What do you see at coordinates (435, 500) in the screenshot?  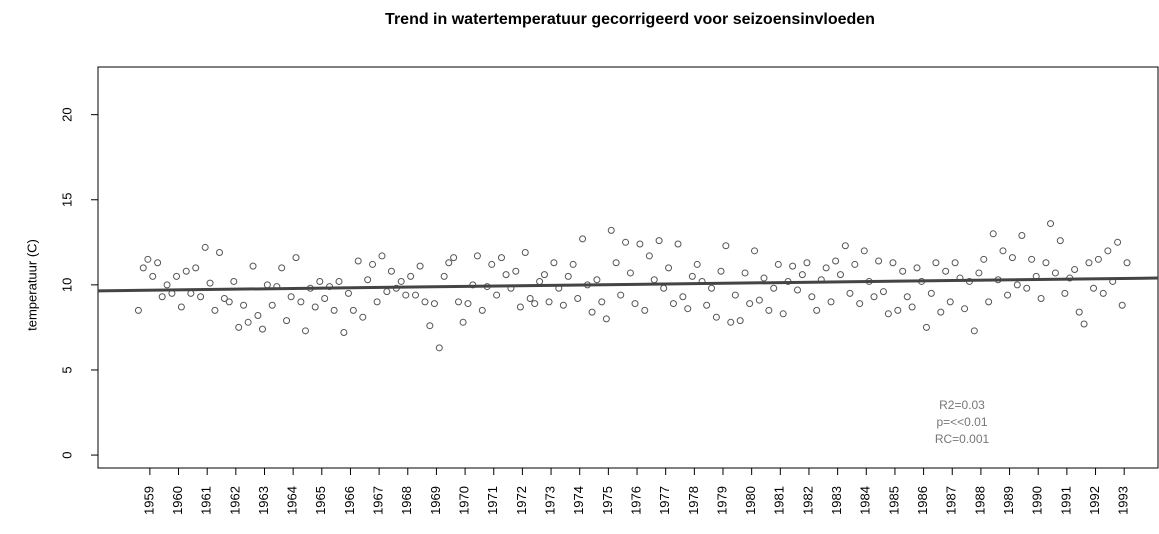 I see `x-tick-label: 1969` at bounding box center [435, 500].